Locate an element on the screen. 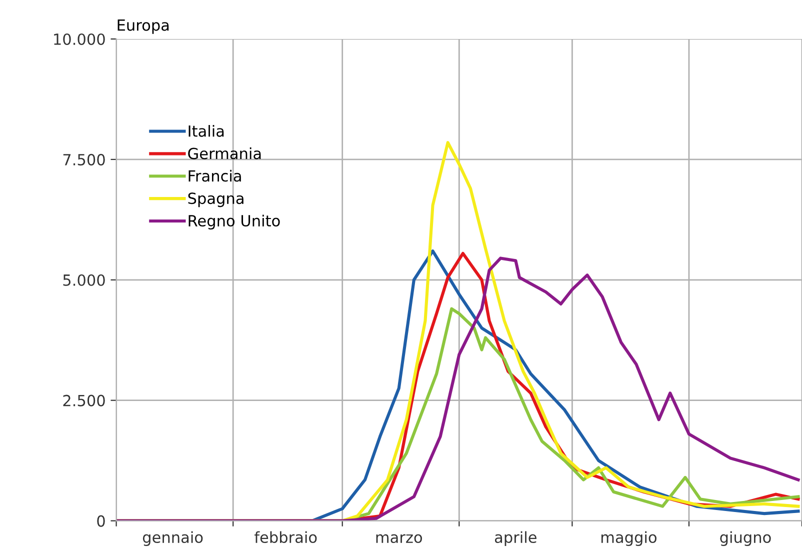 This screenshot has width=802, height=557. y-tick-label: 0 is located at coordinates (101, 521).